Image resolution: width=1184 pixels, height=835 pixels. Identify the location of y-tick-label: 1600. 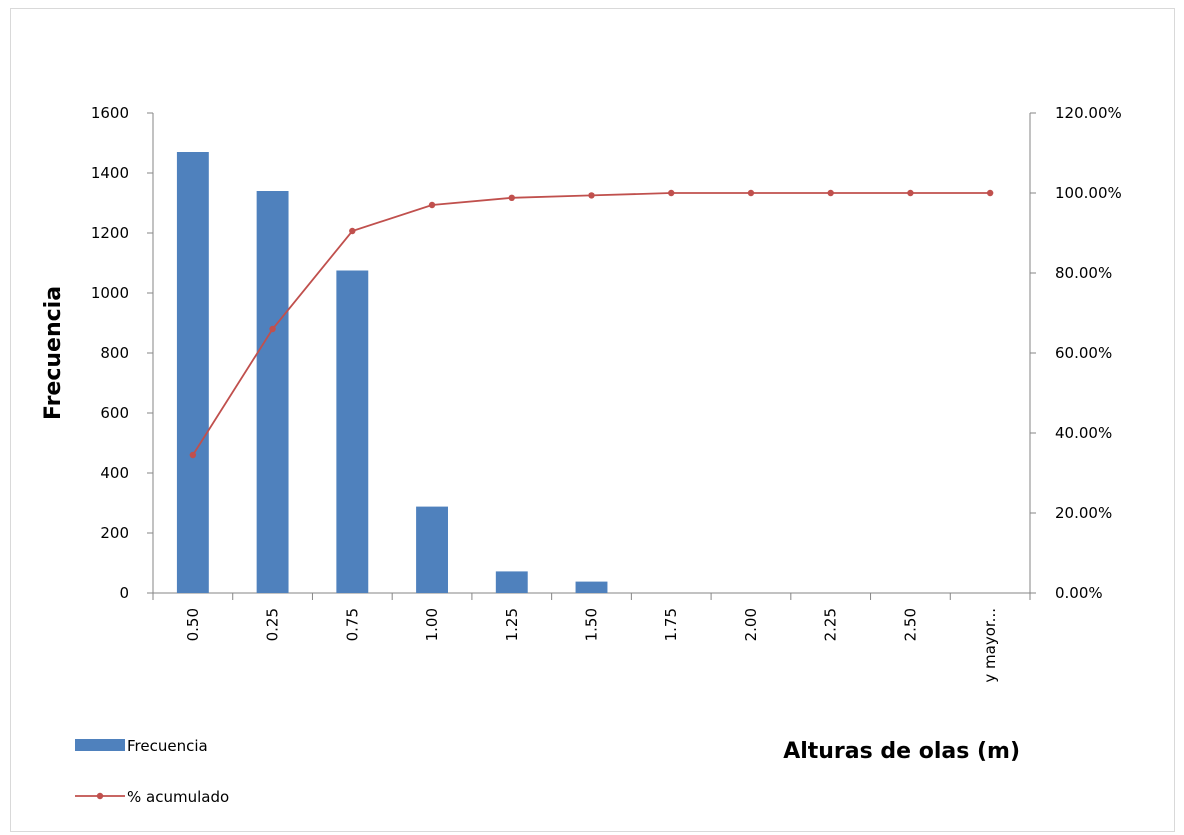
(110, 113).